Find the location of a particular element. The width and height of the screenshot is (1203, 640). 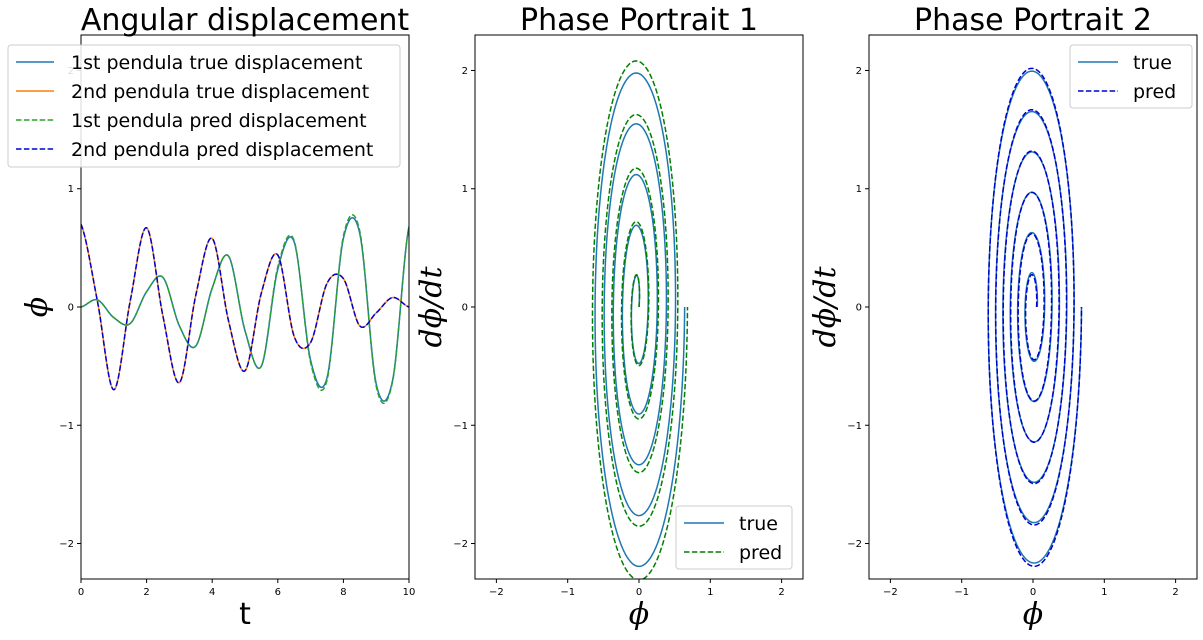

x-axis-label: t is located at coordinates (245, 614).